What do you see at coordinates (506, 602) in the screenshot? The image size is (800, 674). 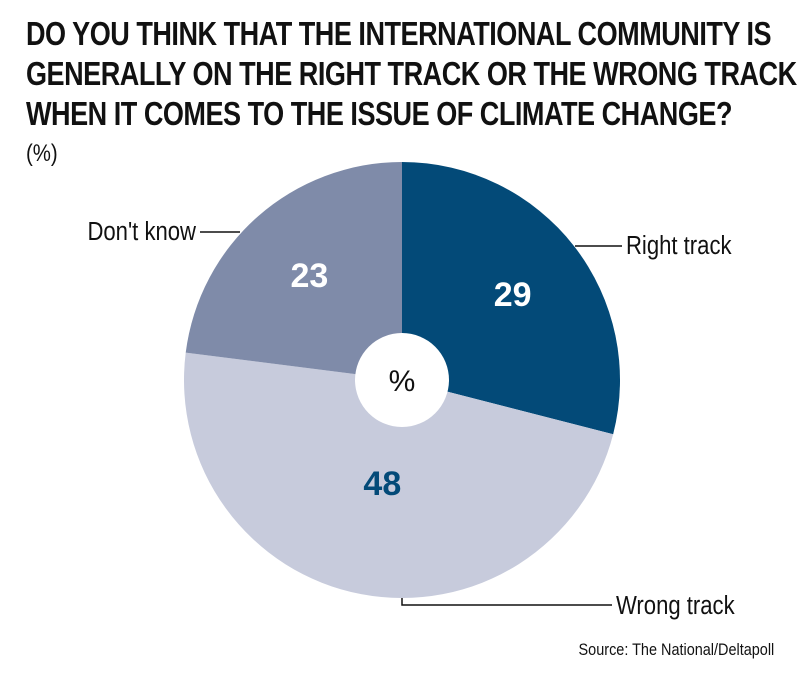 I see `leader-line-wrong-track` at bounding box center [506, 602].